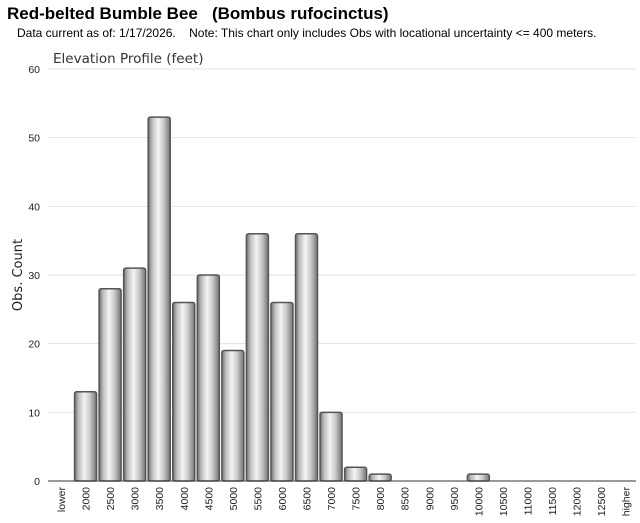 The image size is (640, 523). What do you see at coordinates (578, 501) in the screenshot?
I see `x-tick-label: 12000` at bounding box center [578, 501].